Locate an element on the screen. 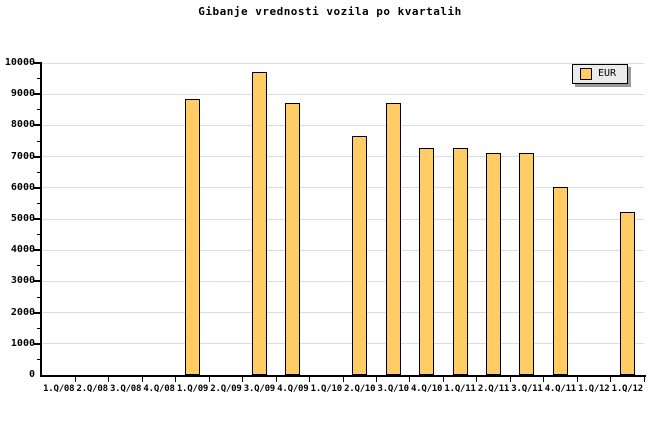  legend-label: EUR is located at coordinates (607, 73).